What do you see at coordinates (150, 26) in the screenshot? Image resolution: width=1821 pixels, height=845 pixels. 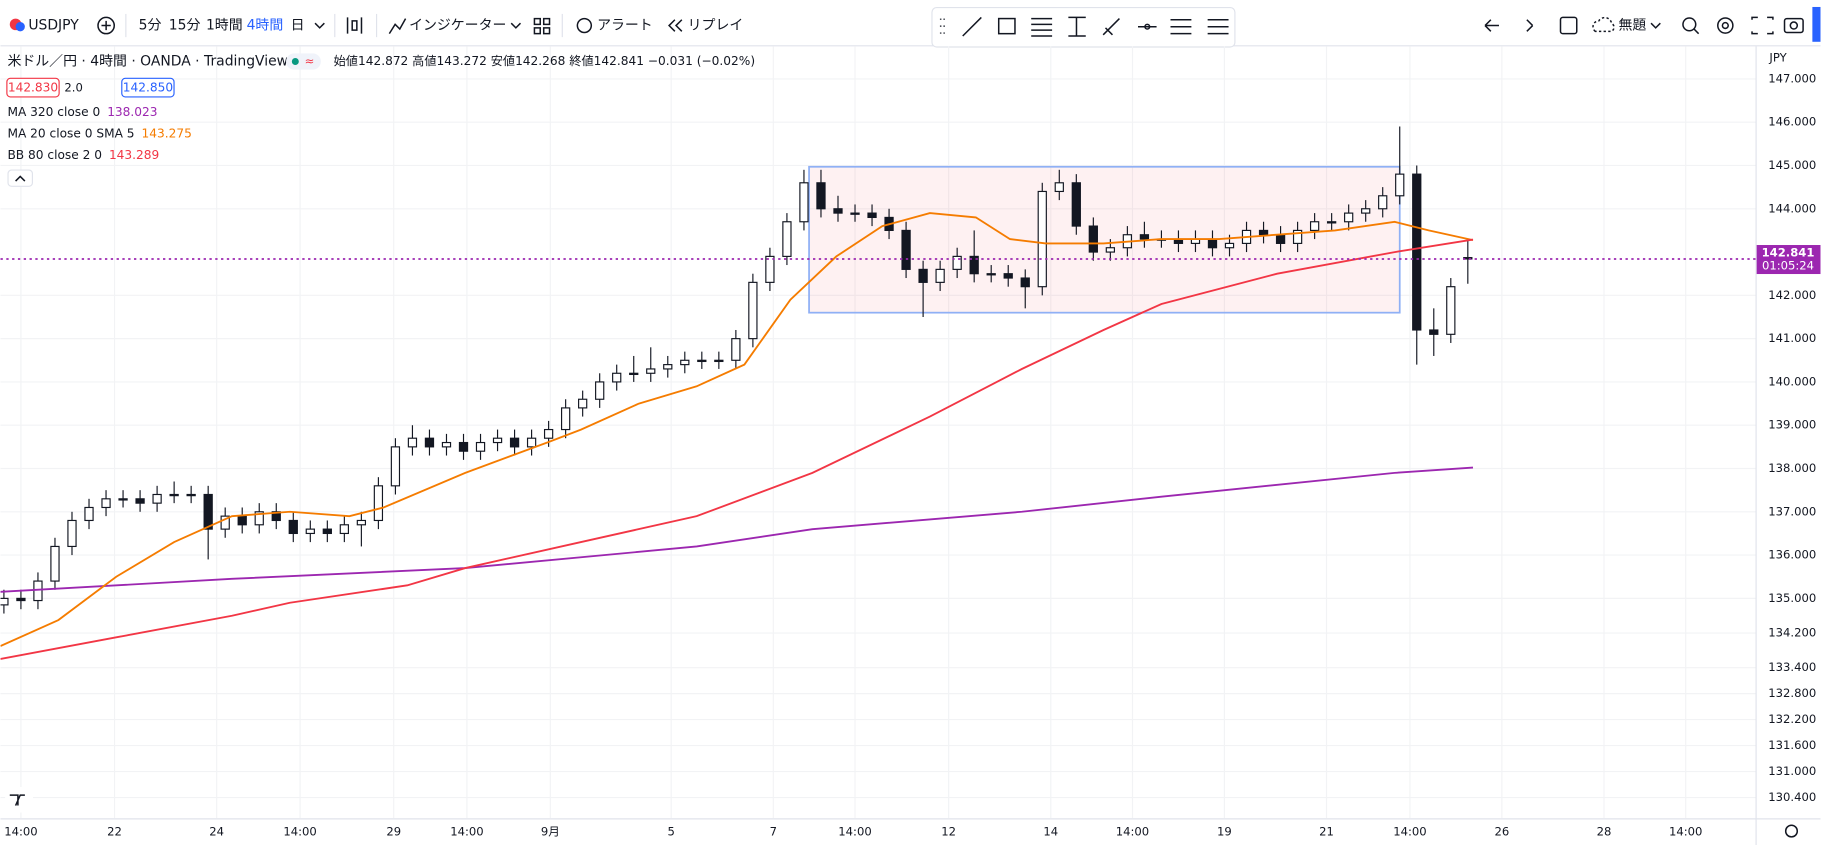 I see `interval: 5分` at bounding box center [150, 26].